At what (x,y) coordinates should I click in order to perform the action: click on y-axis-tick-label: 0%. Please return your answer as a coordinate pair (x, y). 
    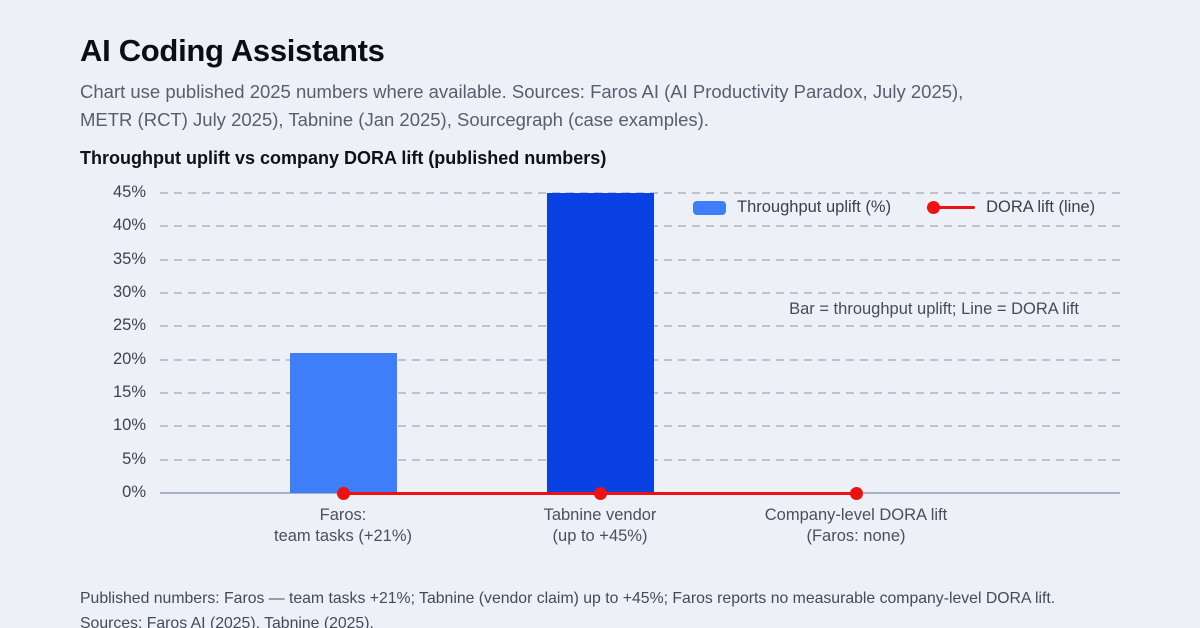
    Looking at the image, I should click on (134, 492).